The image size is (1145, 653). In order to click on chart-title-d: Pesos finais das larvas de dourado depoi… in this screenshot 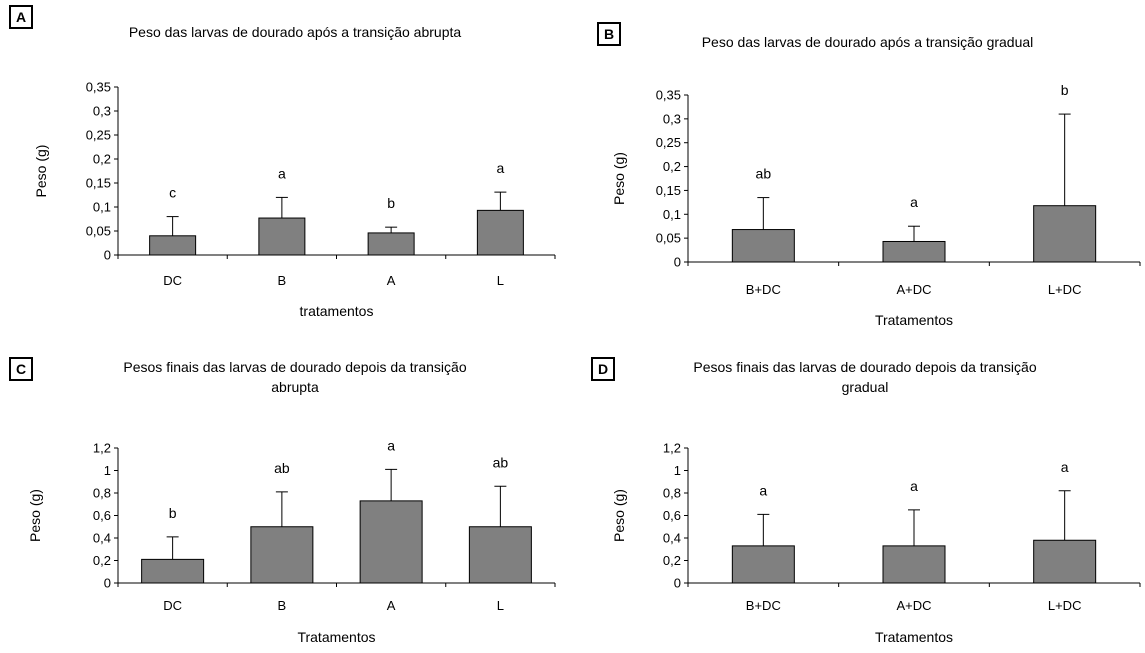, I will do `click(865, 377)`.